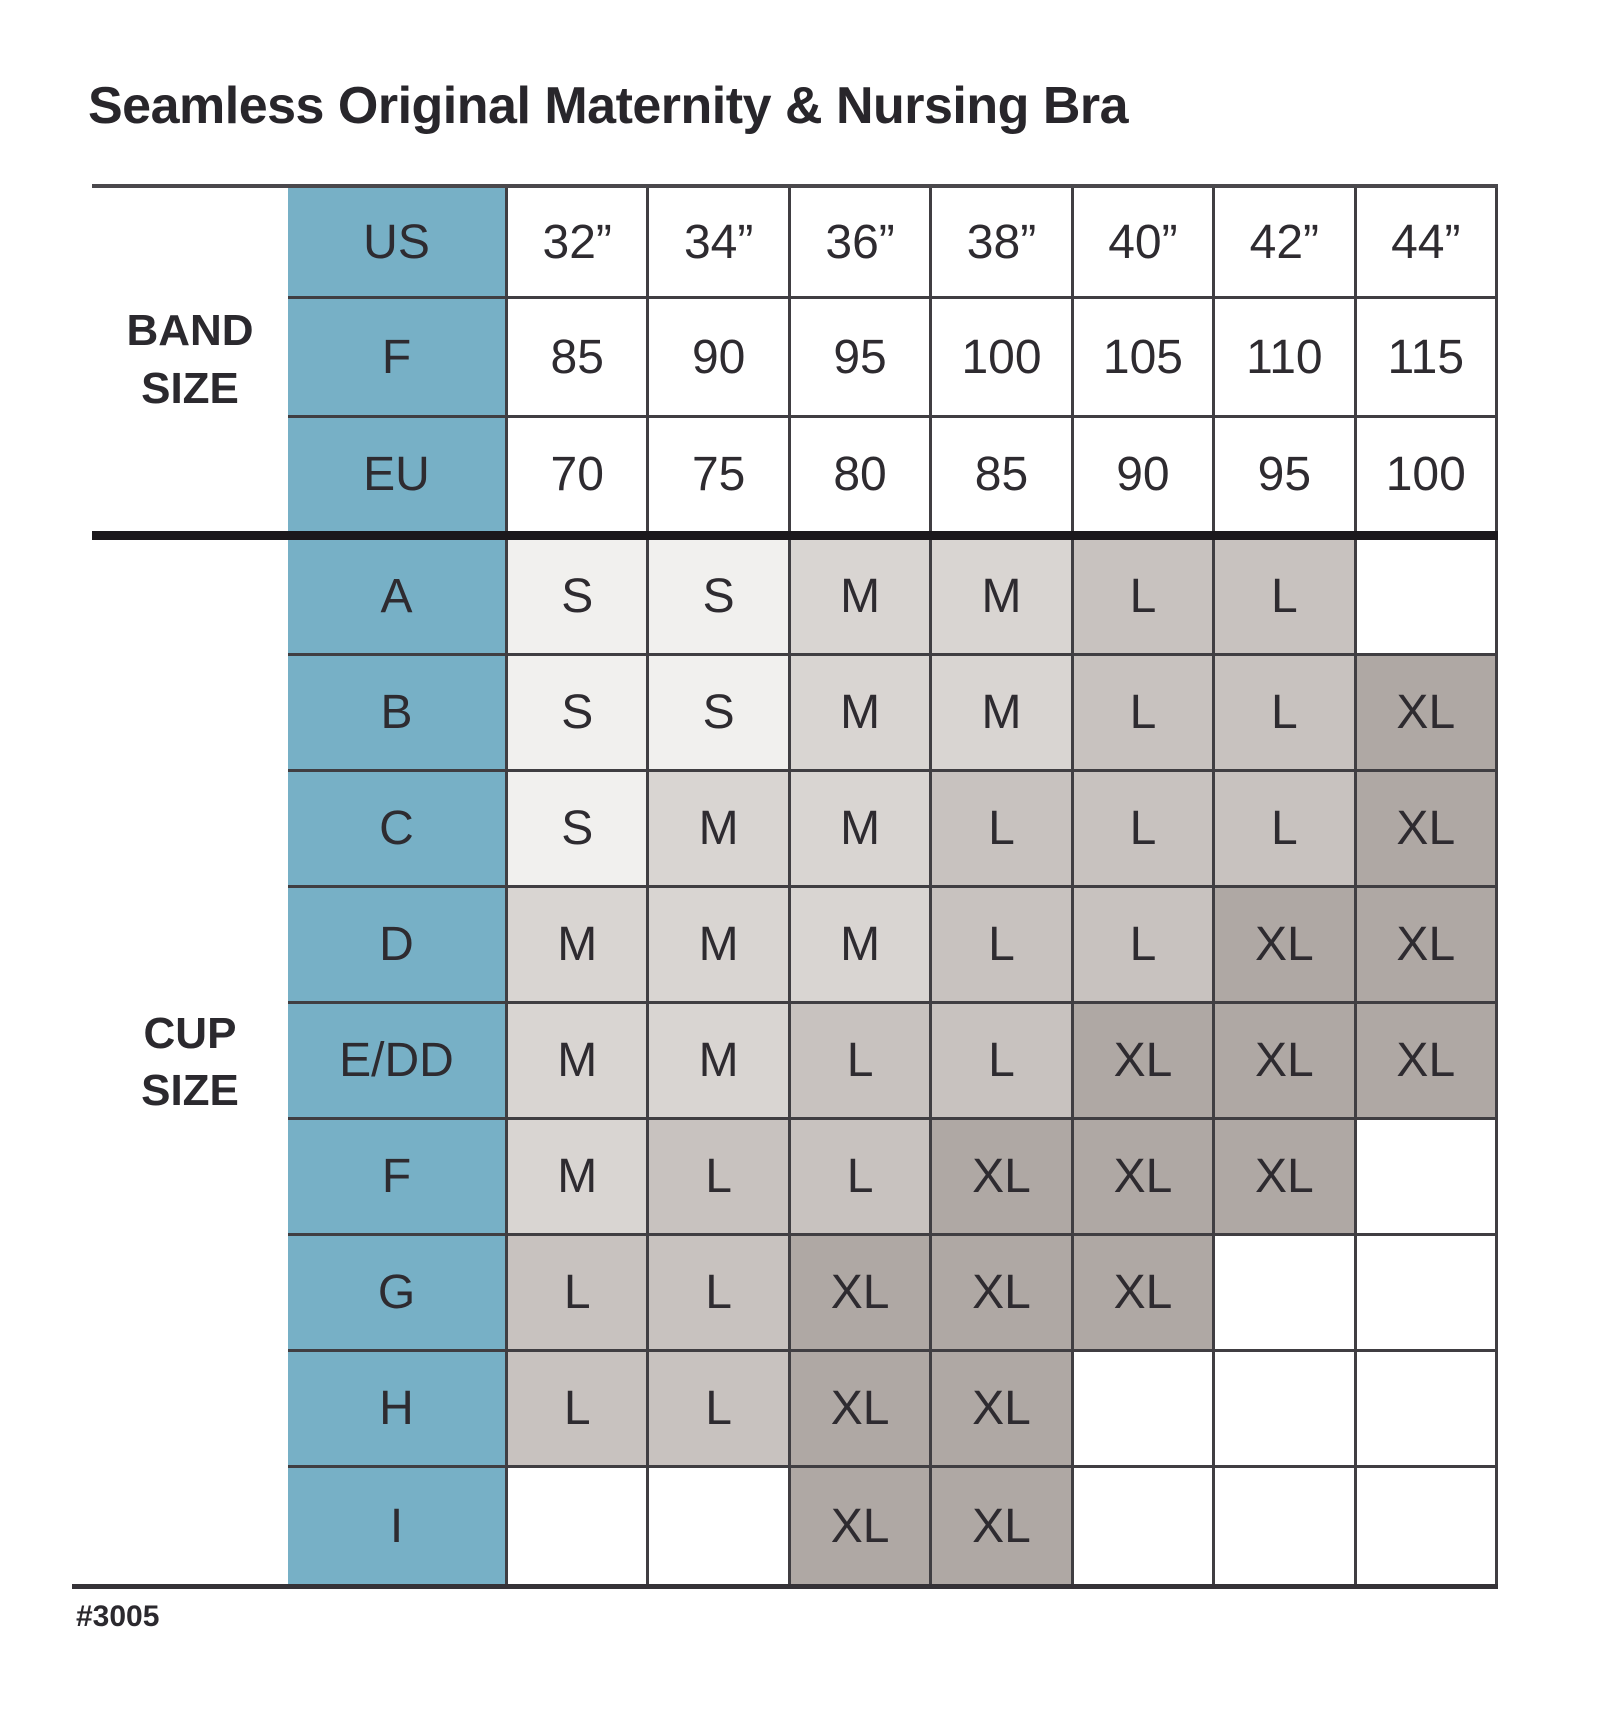 The image size is (1600, 1710). Describe the element at coordinates (398, 1410) in the screenshot. I see `cup-size-row-label: H` at that location.